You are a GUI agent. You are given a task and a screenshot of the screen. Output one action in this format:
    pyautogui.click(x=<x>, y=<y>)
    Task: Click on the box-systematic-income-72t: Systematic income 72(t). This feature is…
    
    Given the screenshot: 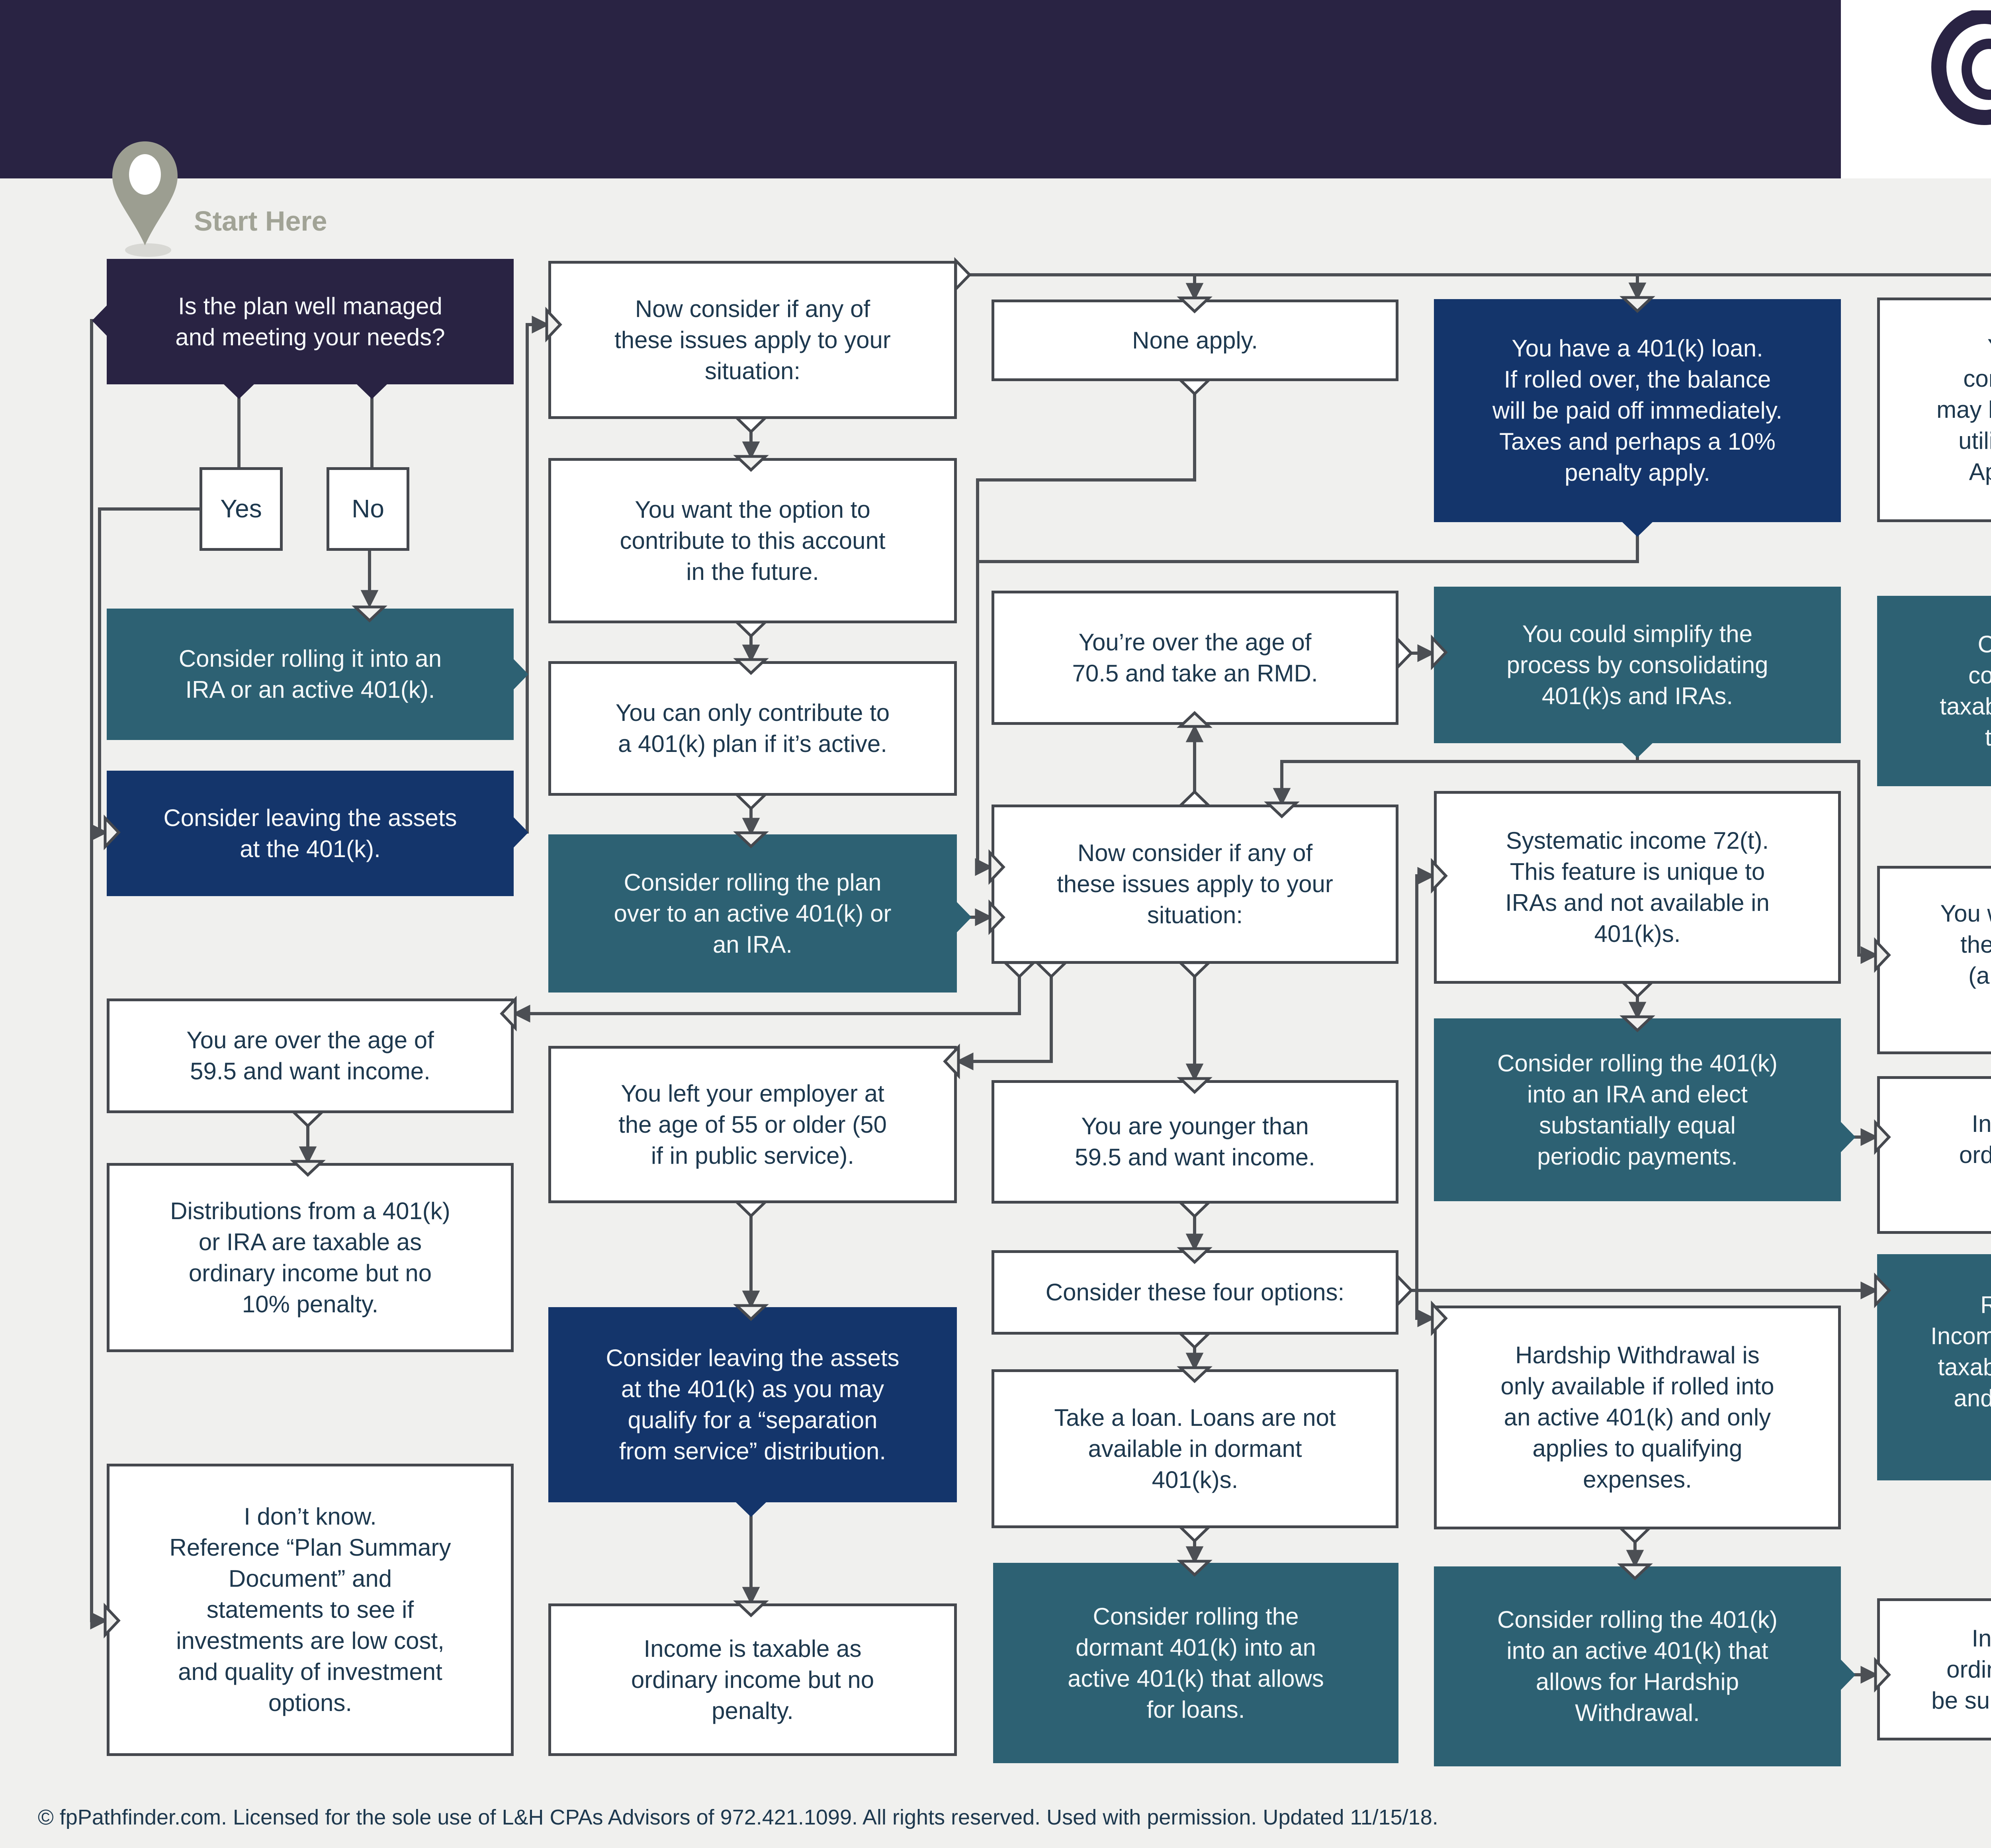 What is the action you would take?
    pyautogui.click(x=1637, y=887)
    